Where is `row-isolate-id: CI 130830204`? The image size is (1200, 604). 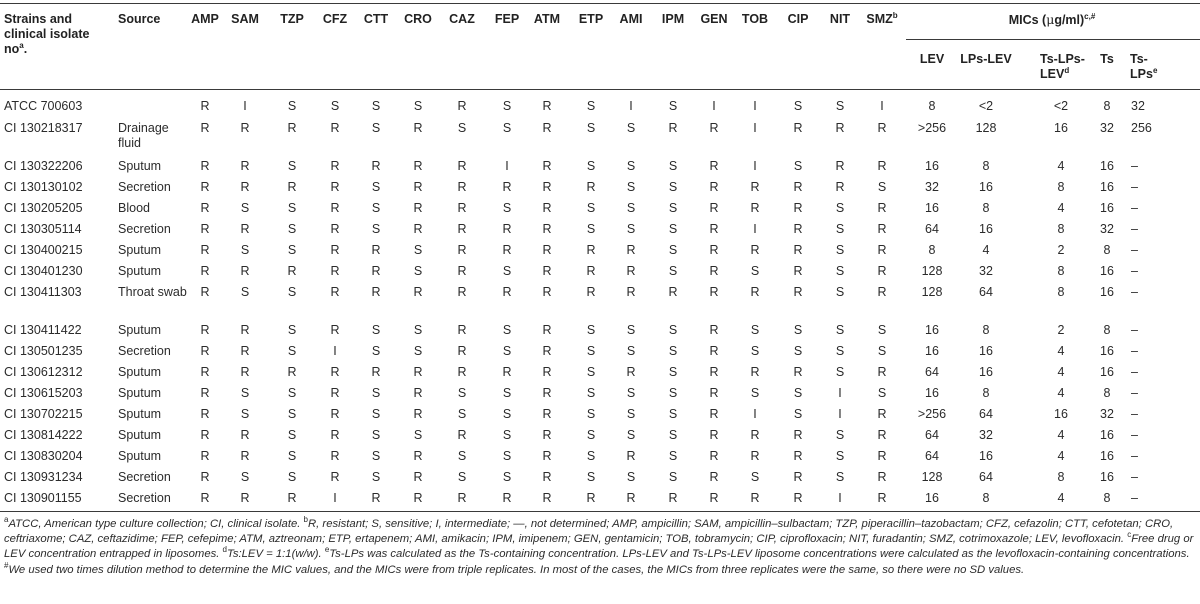 row-isolate-id: CI 130830204 is located at coordinates (43, 456).